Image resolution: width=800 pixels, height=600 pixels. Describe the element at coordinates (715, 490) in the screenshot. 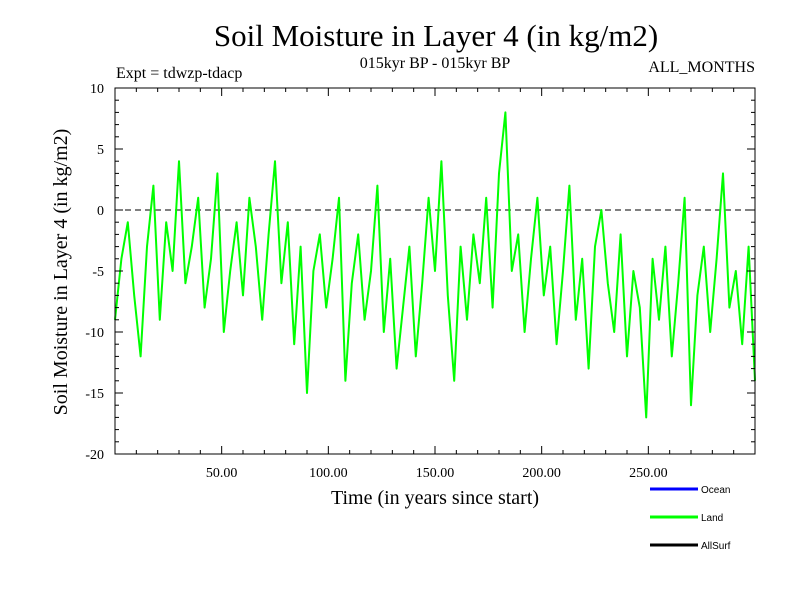

I see `legend-label-ocean: Ocean` at that location.